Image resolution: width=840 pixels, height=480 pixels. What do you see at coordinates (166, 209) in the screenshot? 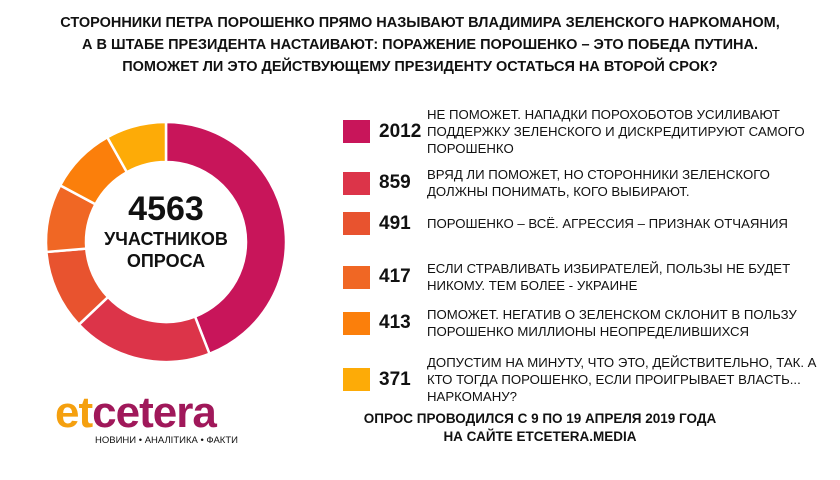
I see `total-count: 4563` at bounding box center [166, 209].